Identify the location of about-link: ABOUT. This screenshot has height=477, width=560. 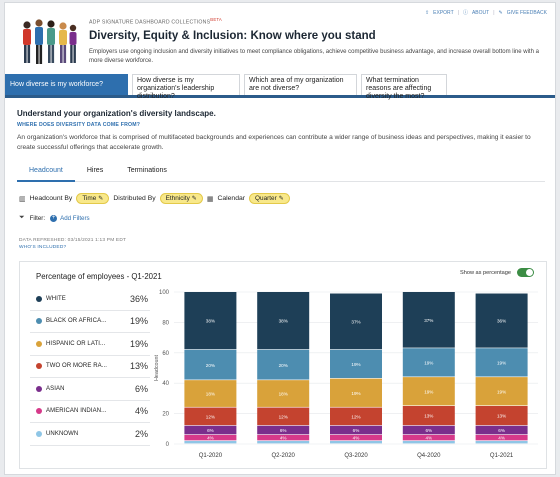
(480, 12).